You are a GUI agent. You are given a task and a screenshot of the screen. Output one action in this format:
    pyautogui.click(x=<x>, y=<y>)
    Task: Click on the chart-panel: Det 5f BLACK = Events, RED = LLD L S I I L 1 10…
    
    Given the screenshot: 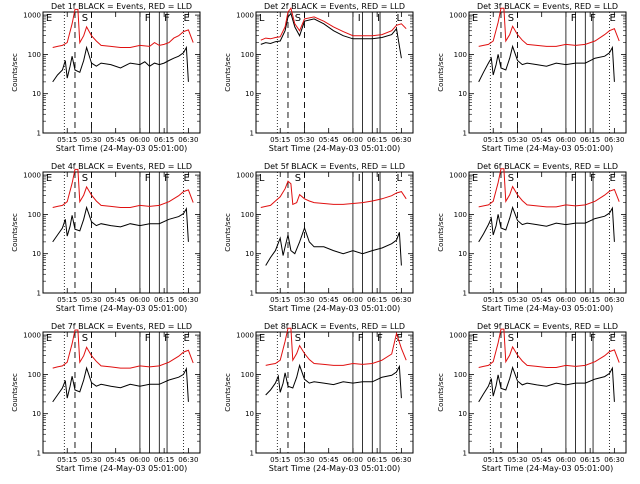 What is the action you would take?
    pyautogui.click(x=319, y=237)
    